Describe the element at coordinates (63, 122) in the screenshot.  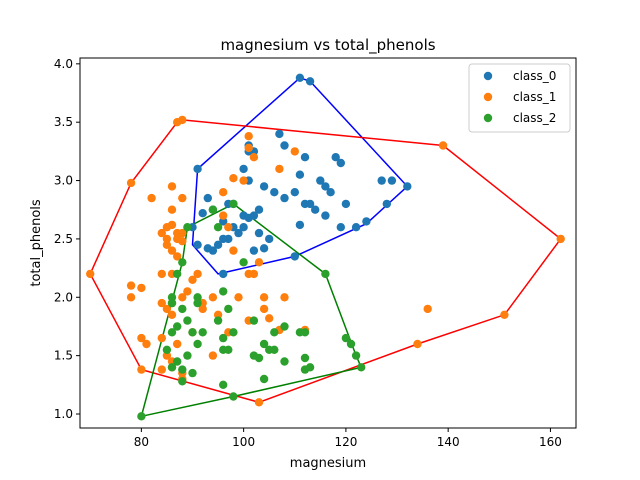
I see `y-tick-label: 3.5` at that location.